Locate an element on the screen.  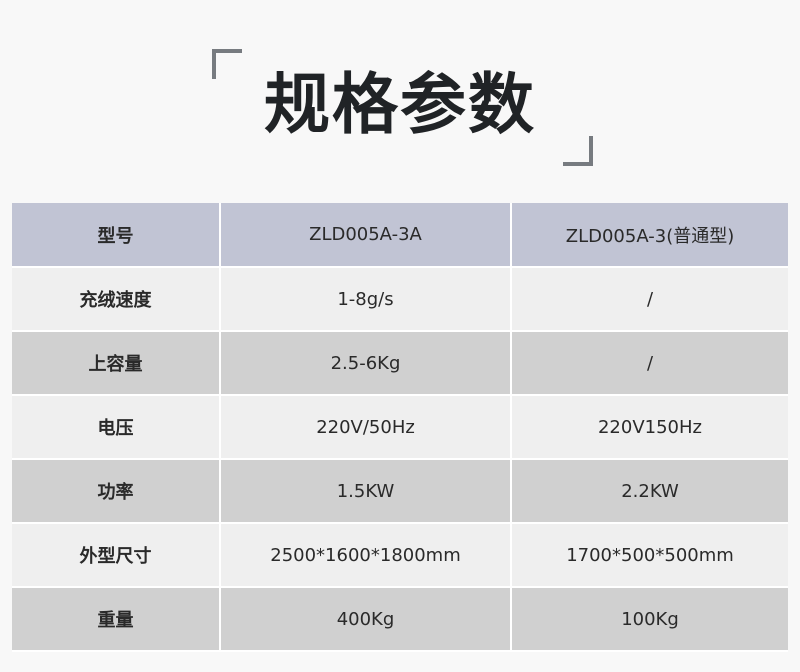
table-row: 电压 220V/50Hz 220V150Hz is located at coordinates (400, 427).